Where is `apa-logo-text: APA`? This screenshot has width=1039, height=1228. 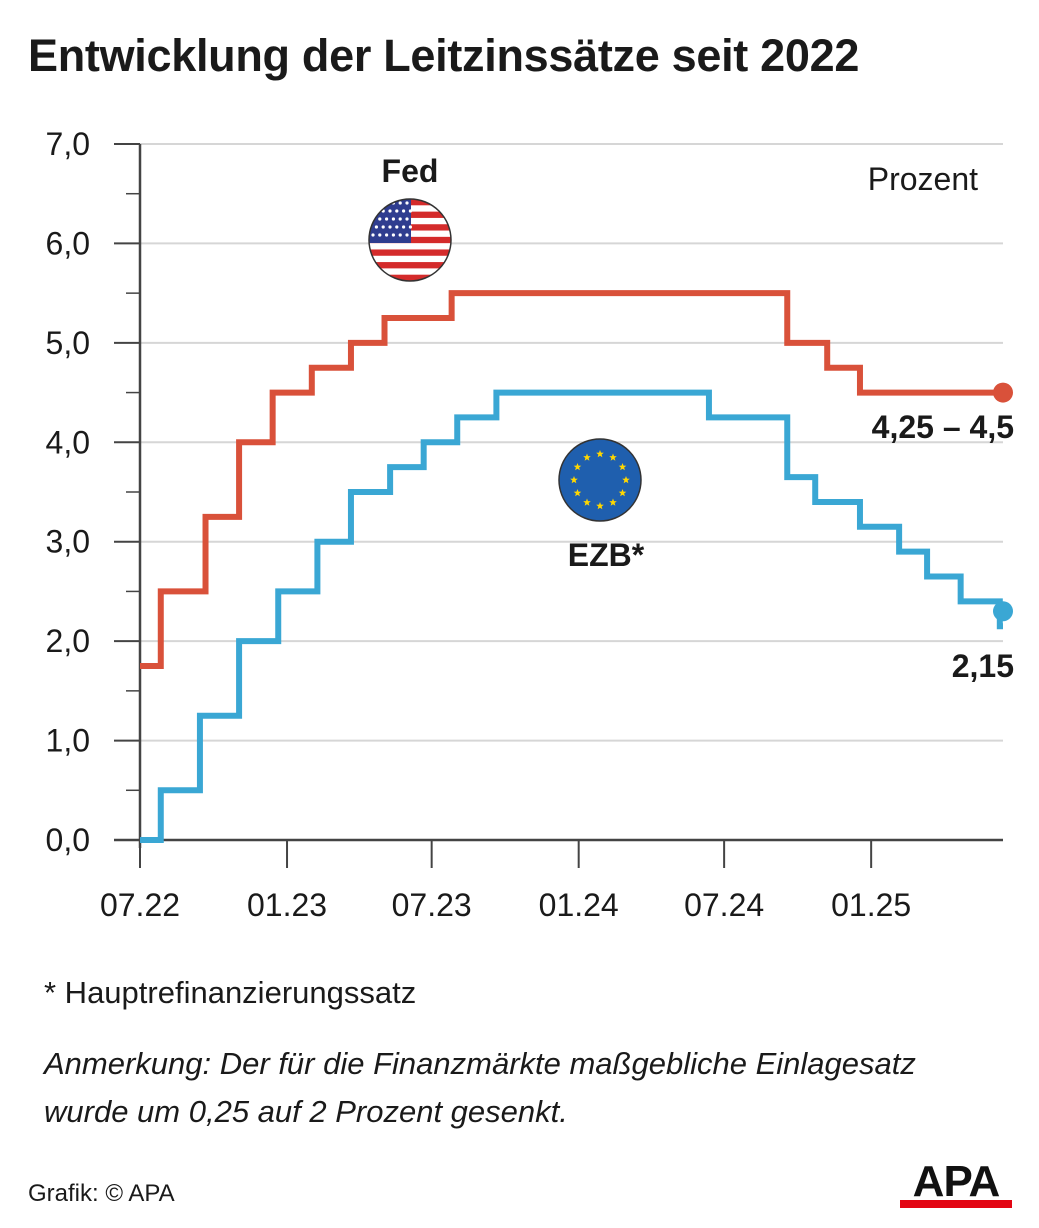 apa-logo-text: APA is located at coordinates (956, 1183).